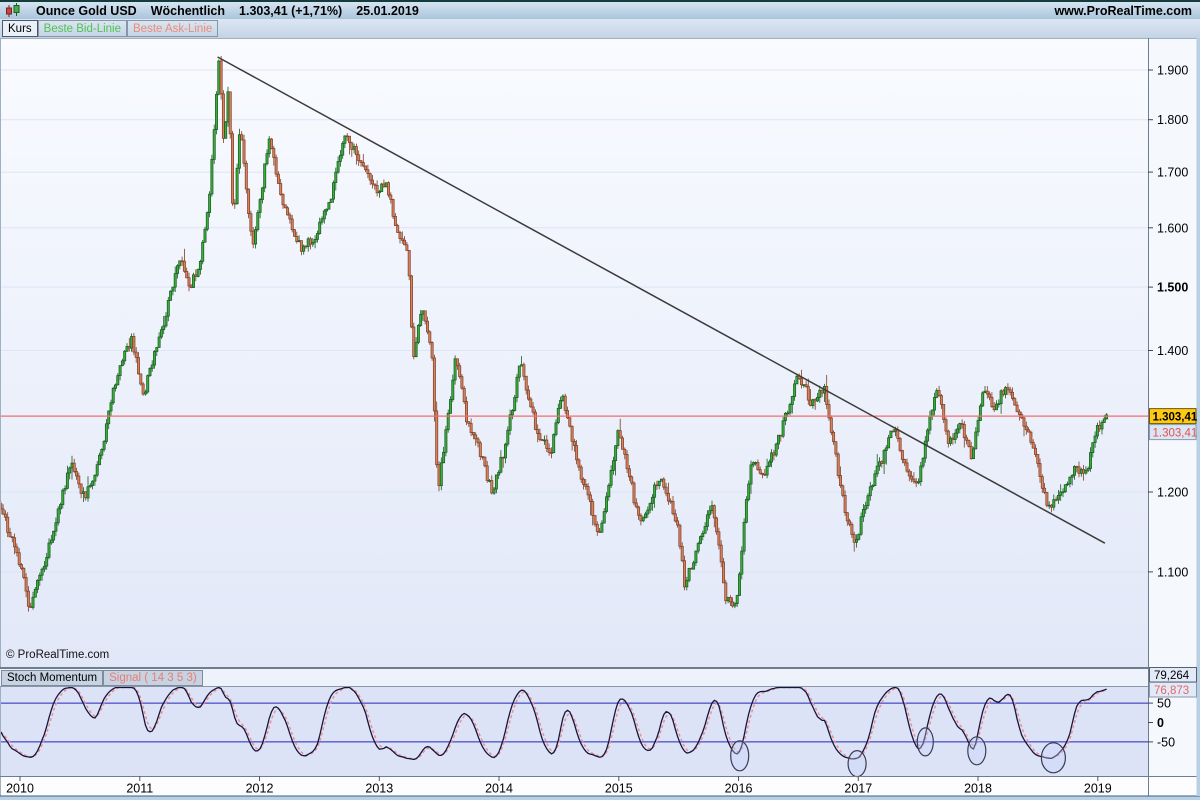  Describe the element at coordinates (173, 28) in the screenshot. I see `tab-beste-ask-linie: Beste Ask-Linie` at that location.